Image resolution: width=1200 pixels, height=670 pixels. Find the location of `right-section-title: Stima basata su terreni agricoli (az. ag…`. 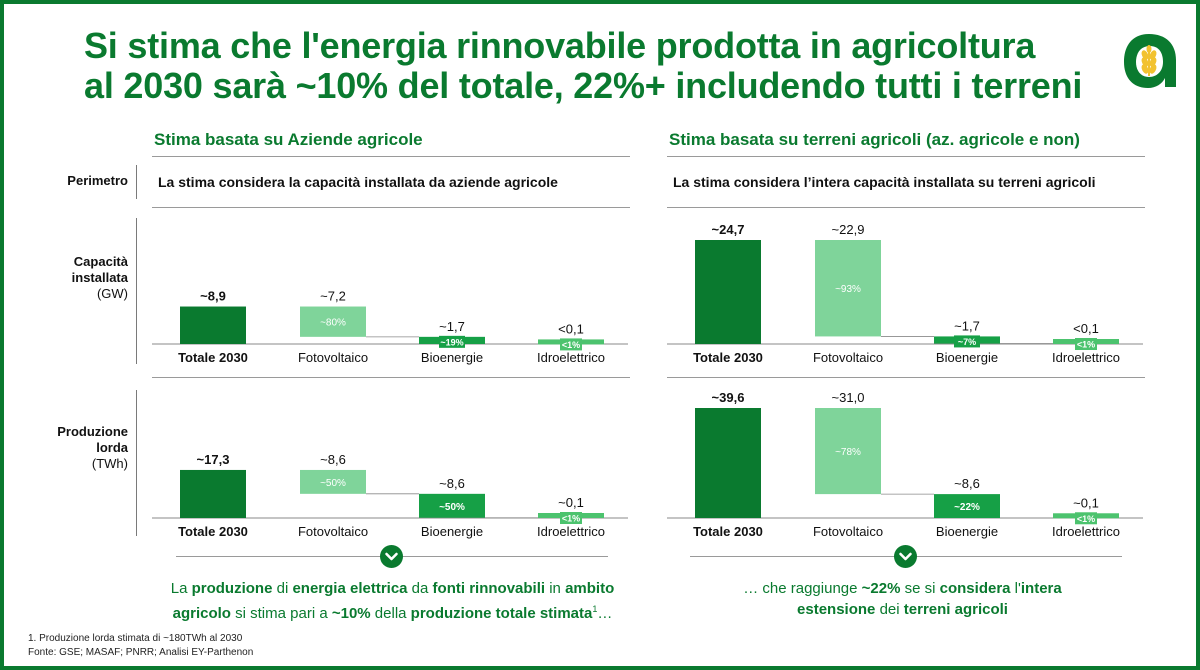

right-section-title: Stima basata su terreni agricoli (az. ag… is located at coordinates (874, 139).